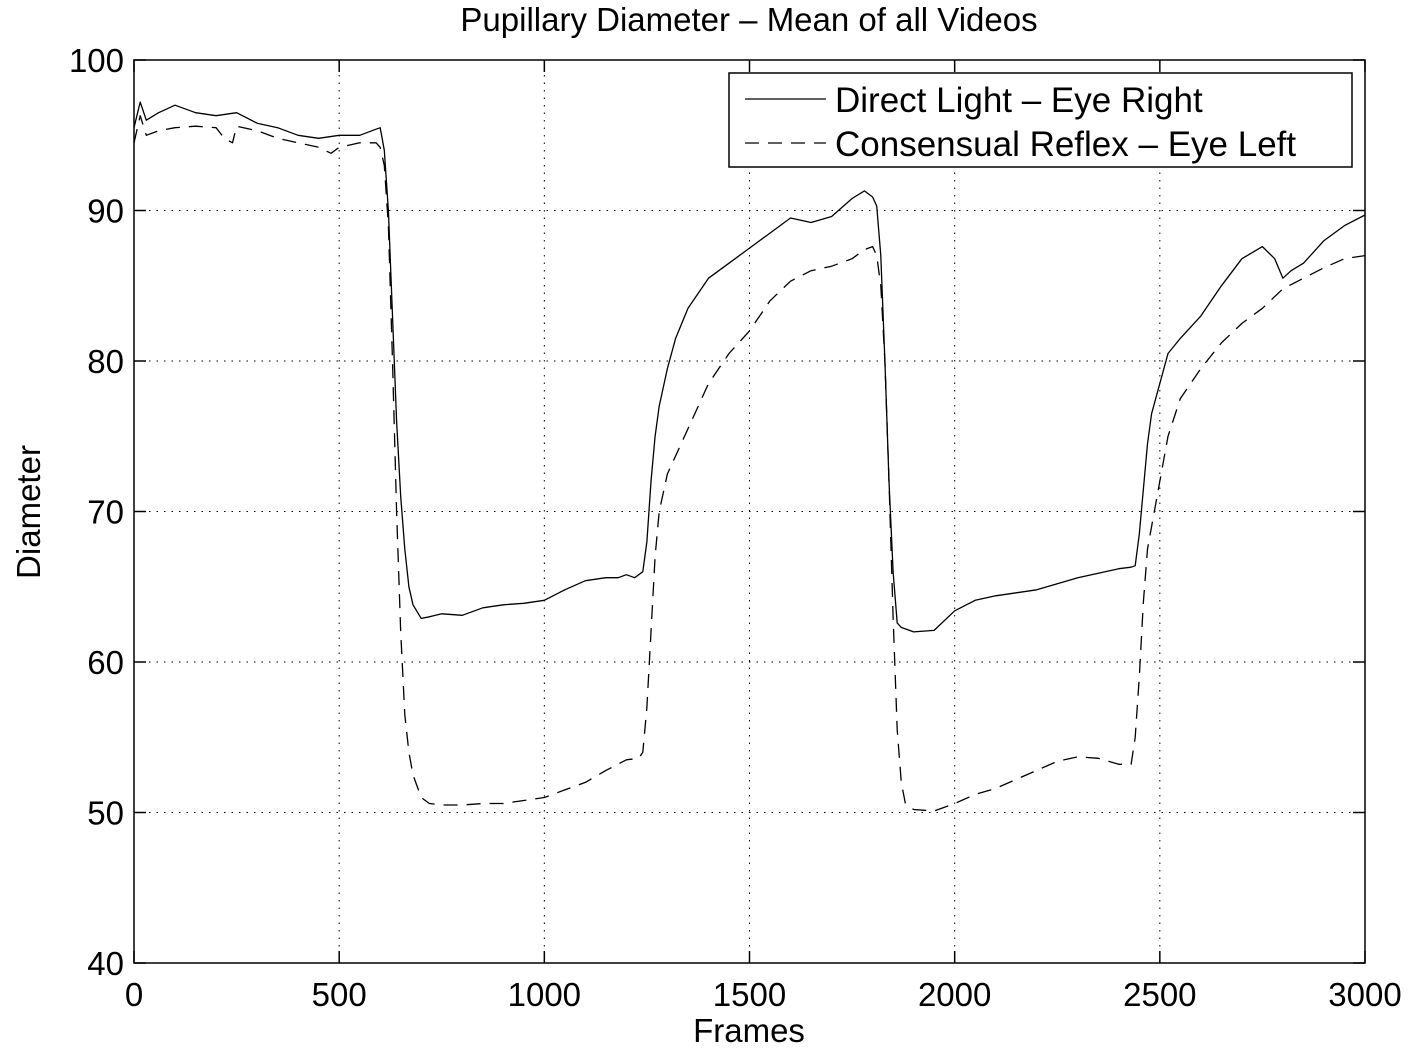 The image size is (1412, 1052). What do you see at coordinates (28, 512) in the screenshot?
I see `y-axis-title: Diameter` at bounding box center [28, 512].